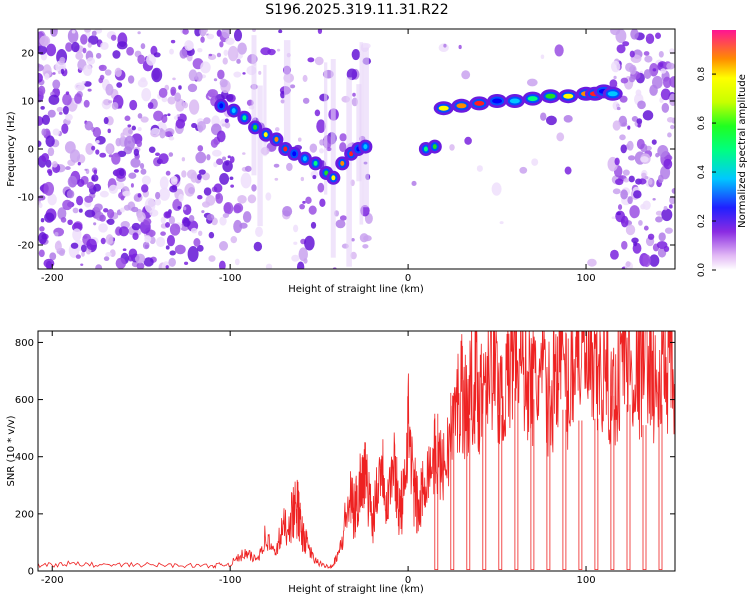  What do you see at coordinates (585, 580) in the screenshot?
I see `x-tick-label: 100` at bounding box center [585, 580].